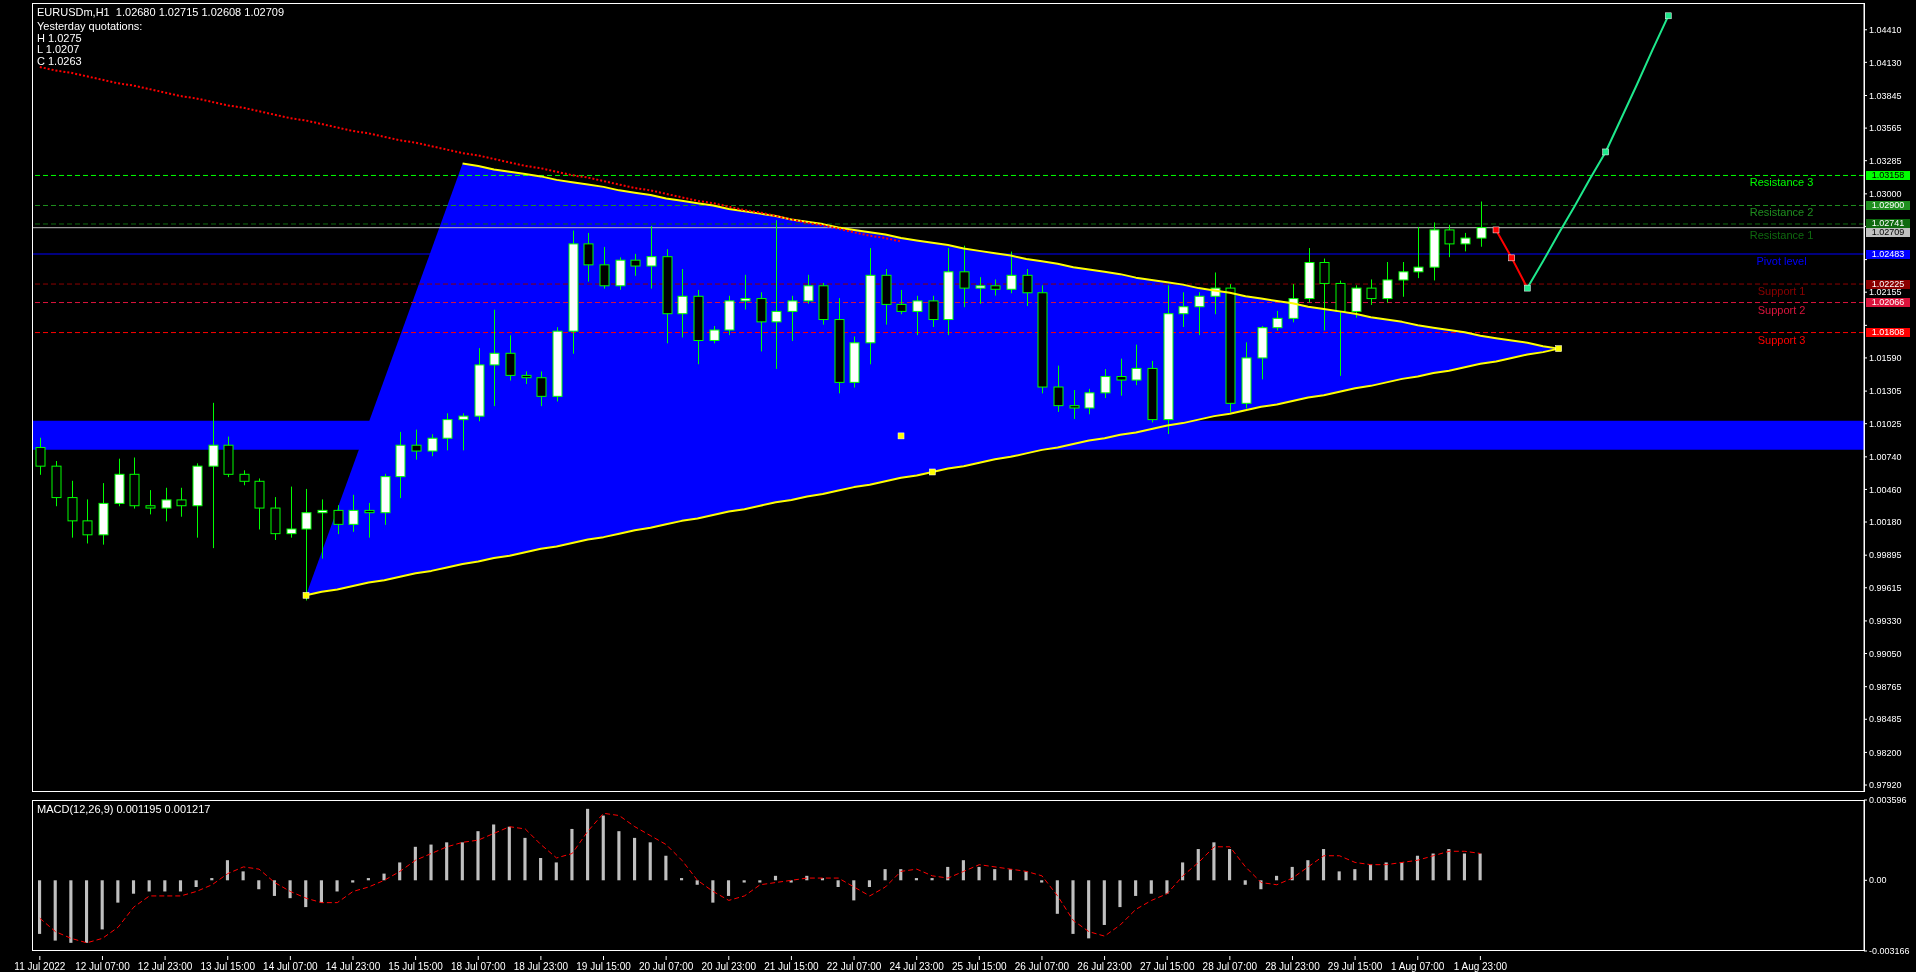 This screenshot has height=972, width=1916. Describe the element at coordinates (854, 966) in the screenshot. I see `x-tick-label: 22 Jul 07:00` at that location.